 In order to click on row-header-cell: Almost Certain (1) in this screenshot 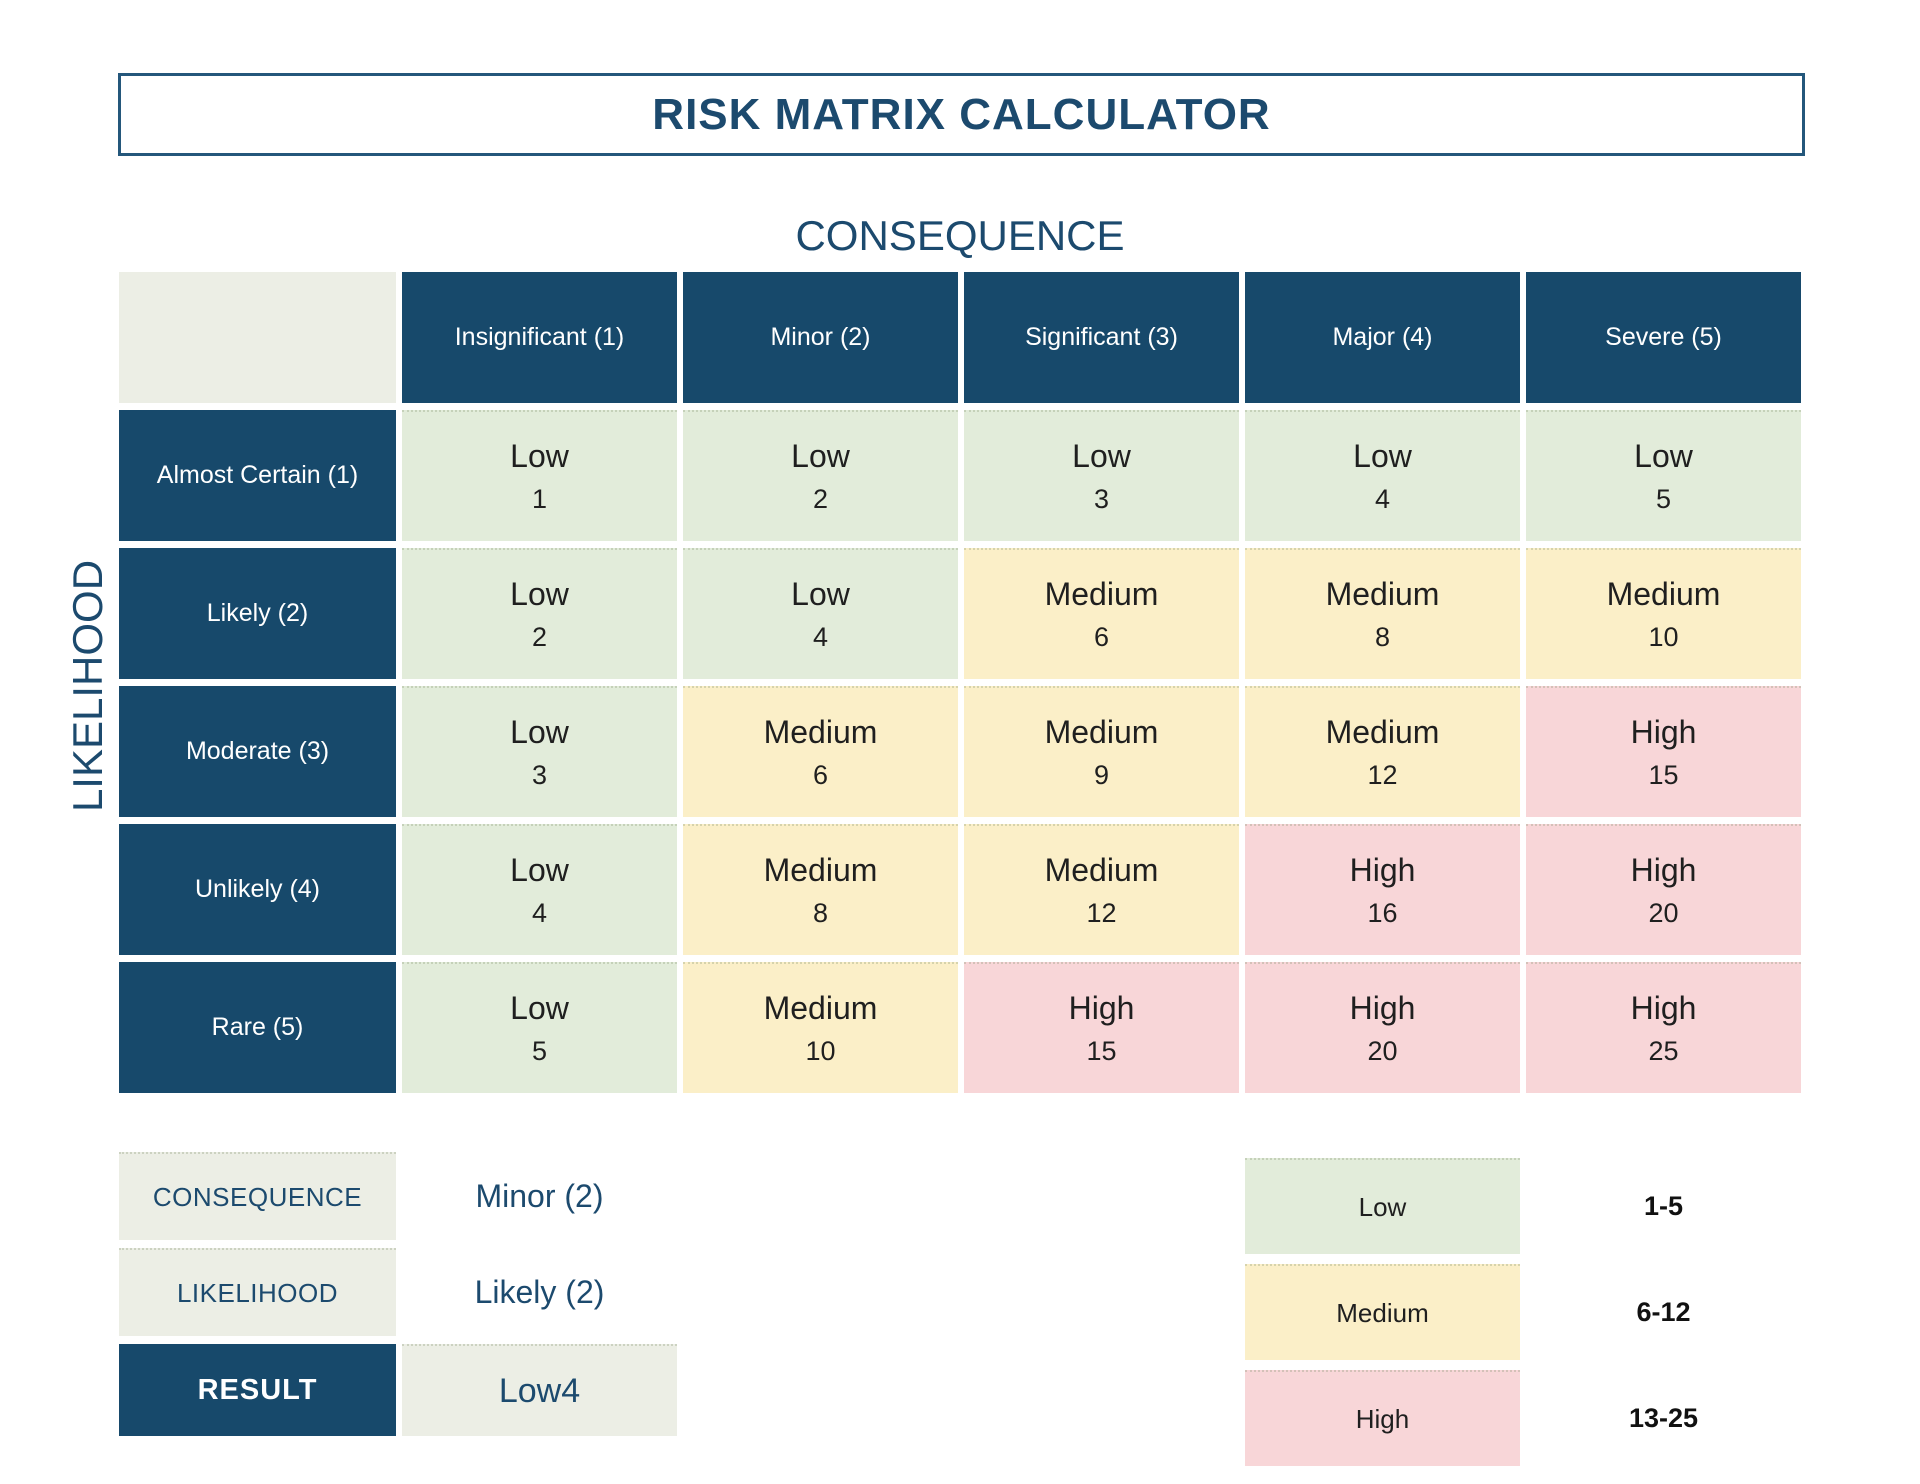, I will do `click(257, 475)`.